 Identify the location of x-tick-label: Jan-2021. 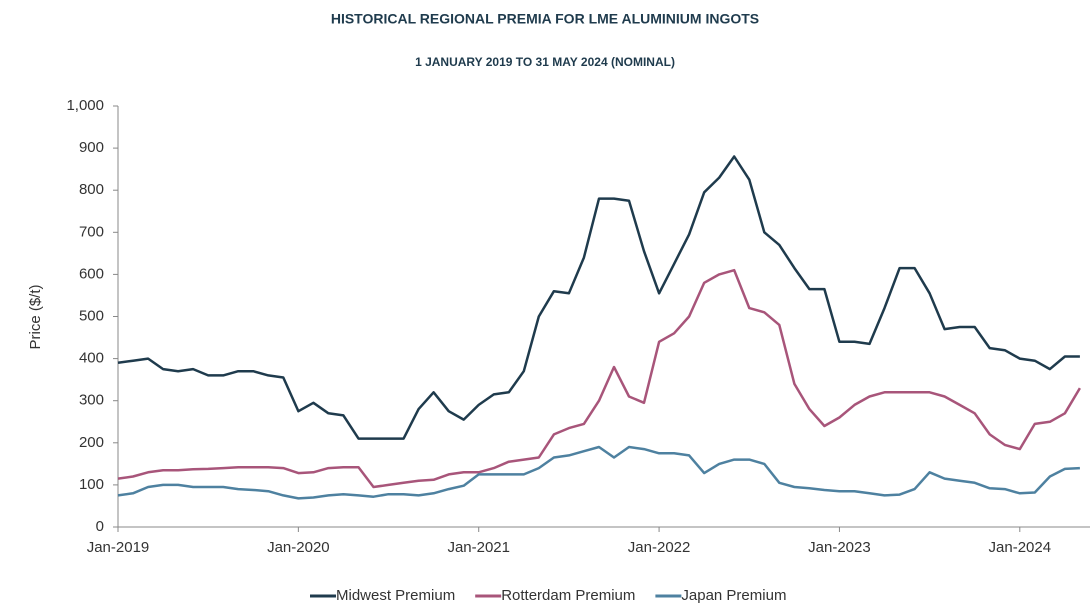
(478, 547).